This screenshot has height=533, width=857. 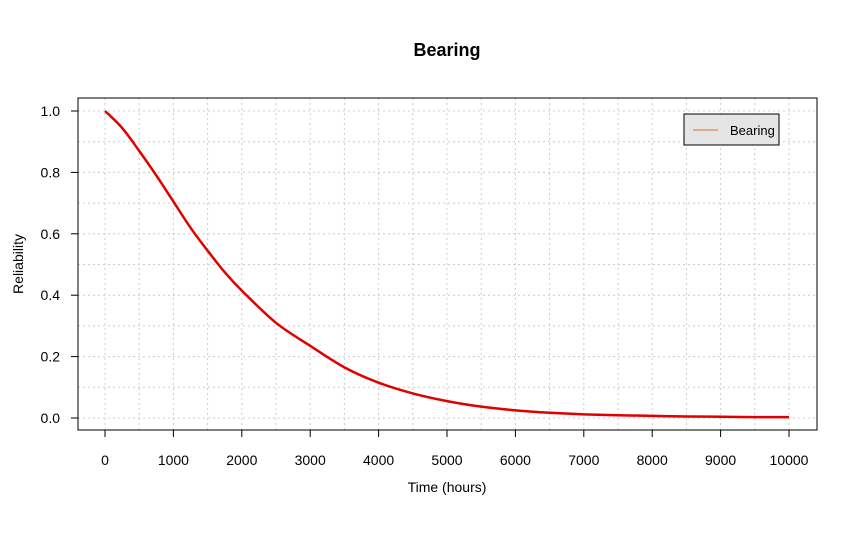 What do you see at coordinates (789, 460) in the screenshot?
I see `x-tick-label: 10000` at bounding box center [789, 460].